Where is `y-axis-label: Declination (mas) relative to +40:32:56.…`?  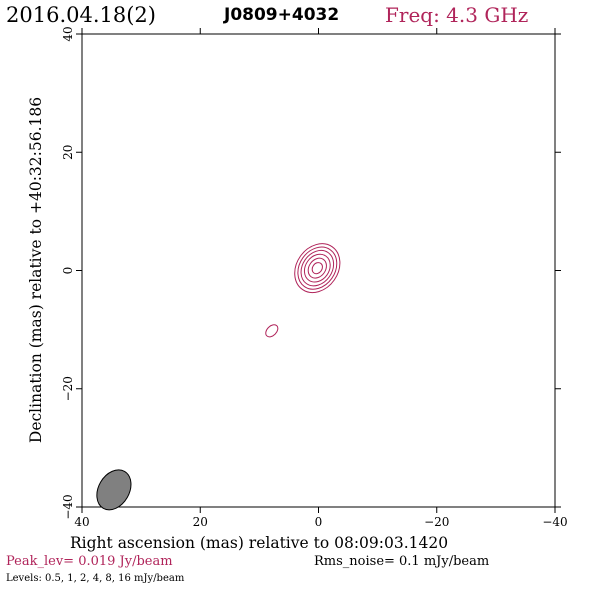 y-axis-label: Declination (mas) relative to +40:32:56.… is located at coordinates (36, 270).